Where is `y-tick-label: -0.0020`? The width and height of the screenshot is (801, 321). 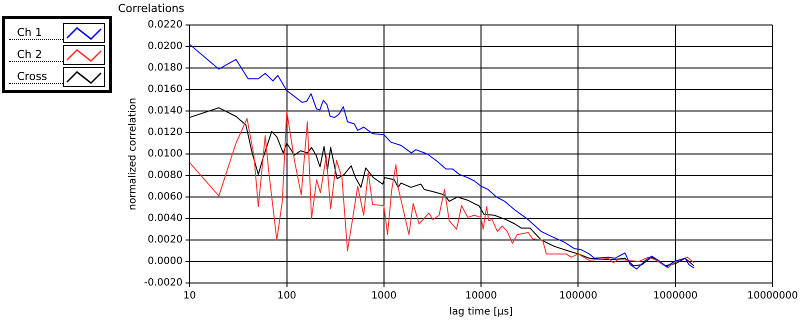 y-tick-label: -0.0020 is located at coordinates (163, 283).